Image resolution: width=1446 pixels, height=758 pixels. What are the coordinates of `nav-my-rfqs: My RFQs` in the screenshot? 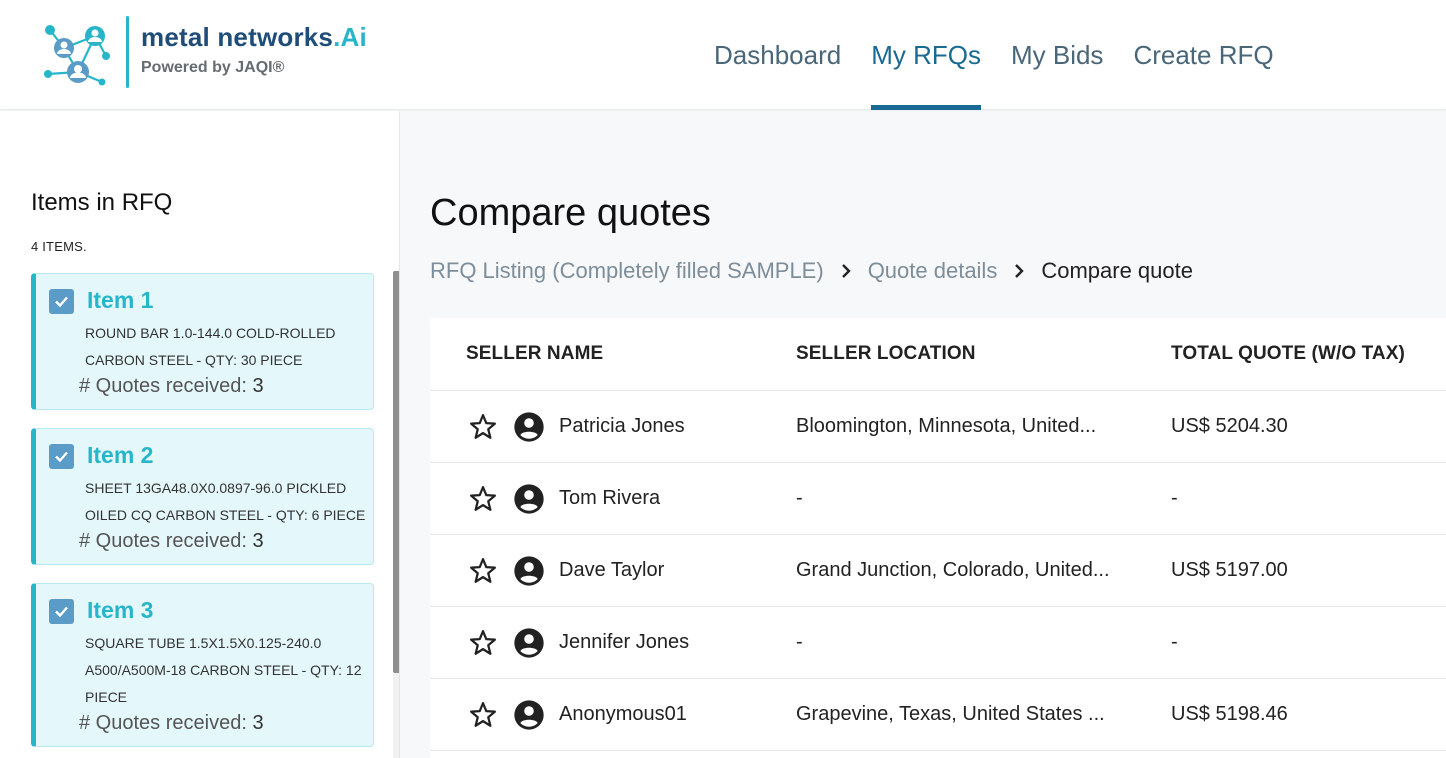 It's located at (926, 55).